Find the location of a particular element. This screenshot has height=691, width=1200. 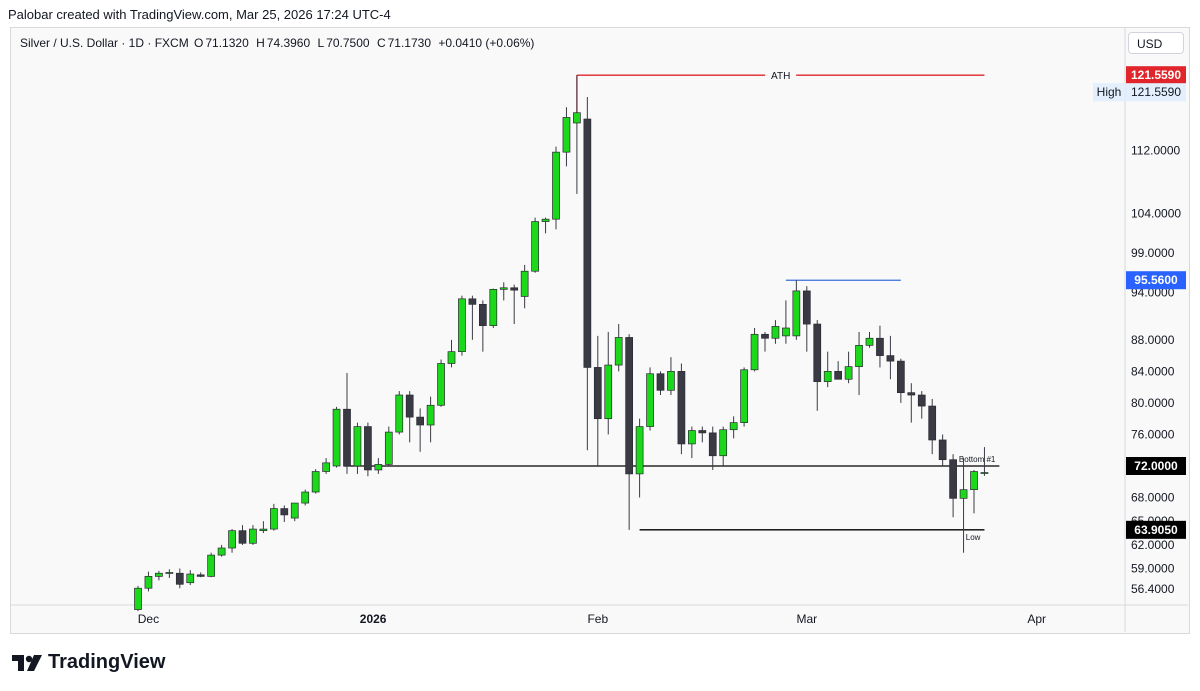

price-badge-label: 95.5600 is located at coordinates (1156, 280).